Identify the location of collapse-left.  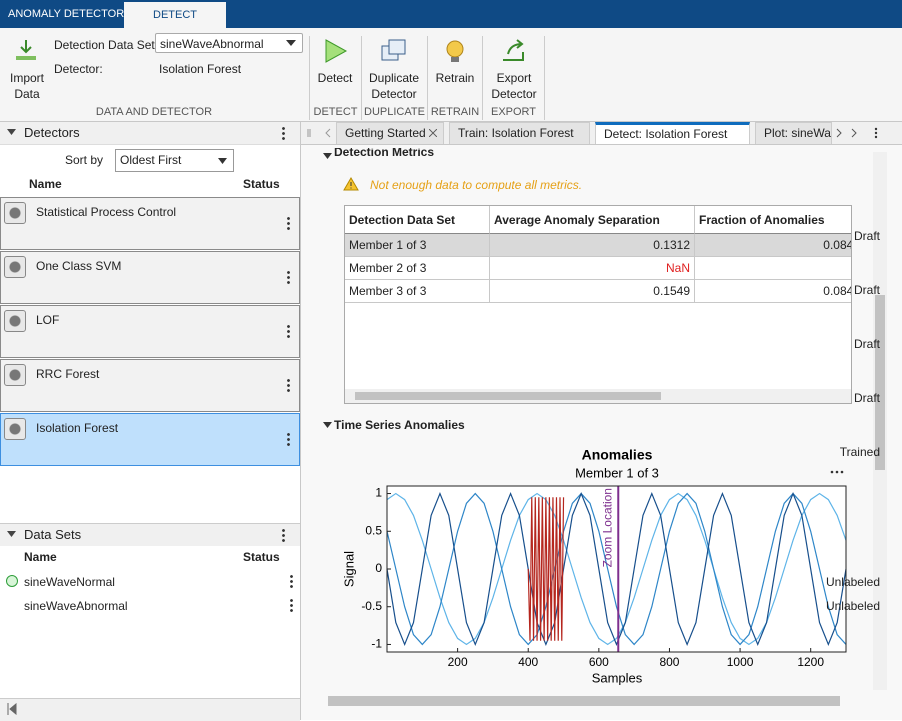
(12, 709).